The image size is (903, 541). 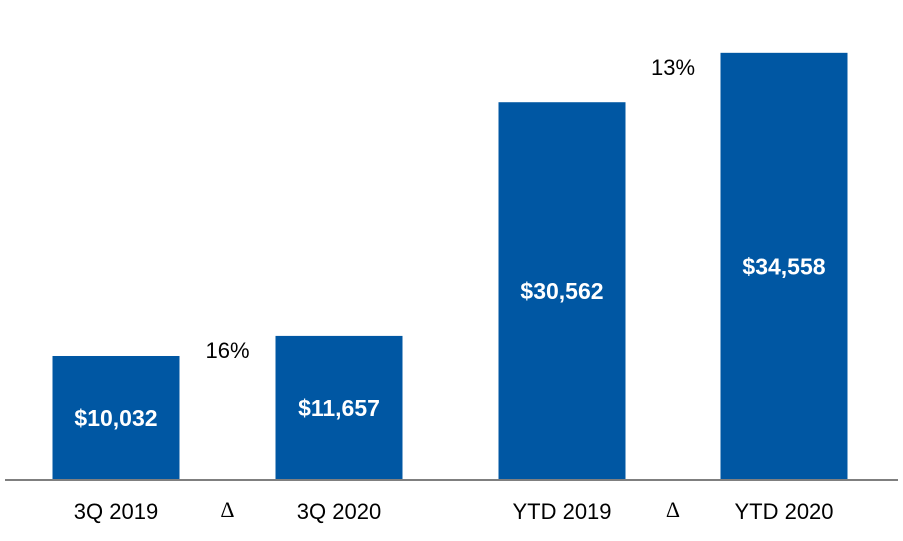 I want to click on bar-ytd-2020, so click(x=784, y=266).